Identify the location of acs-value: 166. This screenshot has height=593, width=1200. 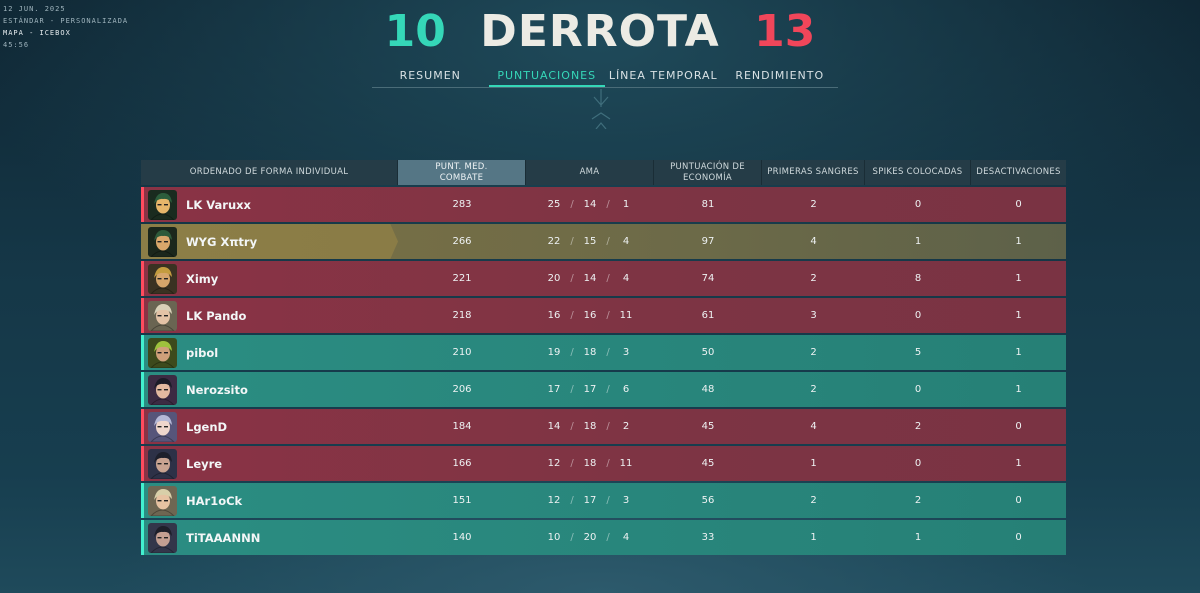
(462, 463).